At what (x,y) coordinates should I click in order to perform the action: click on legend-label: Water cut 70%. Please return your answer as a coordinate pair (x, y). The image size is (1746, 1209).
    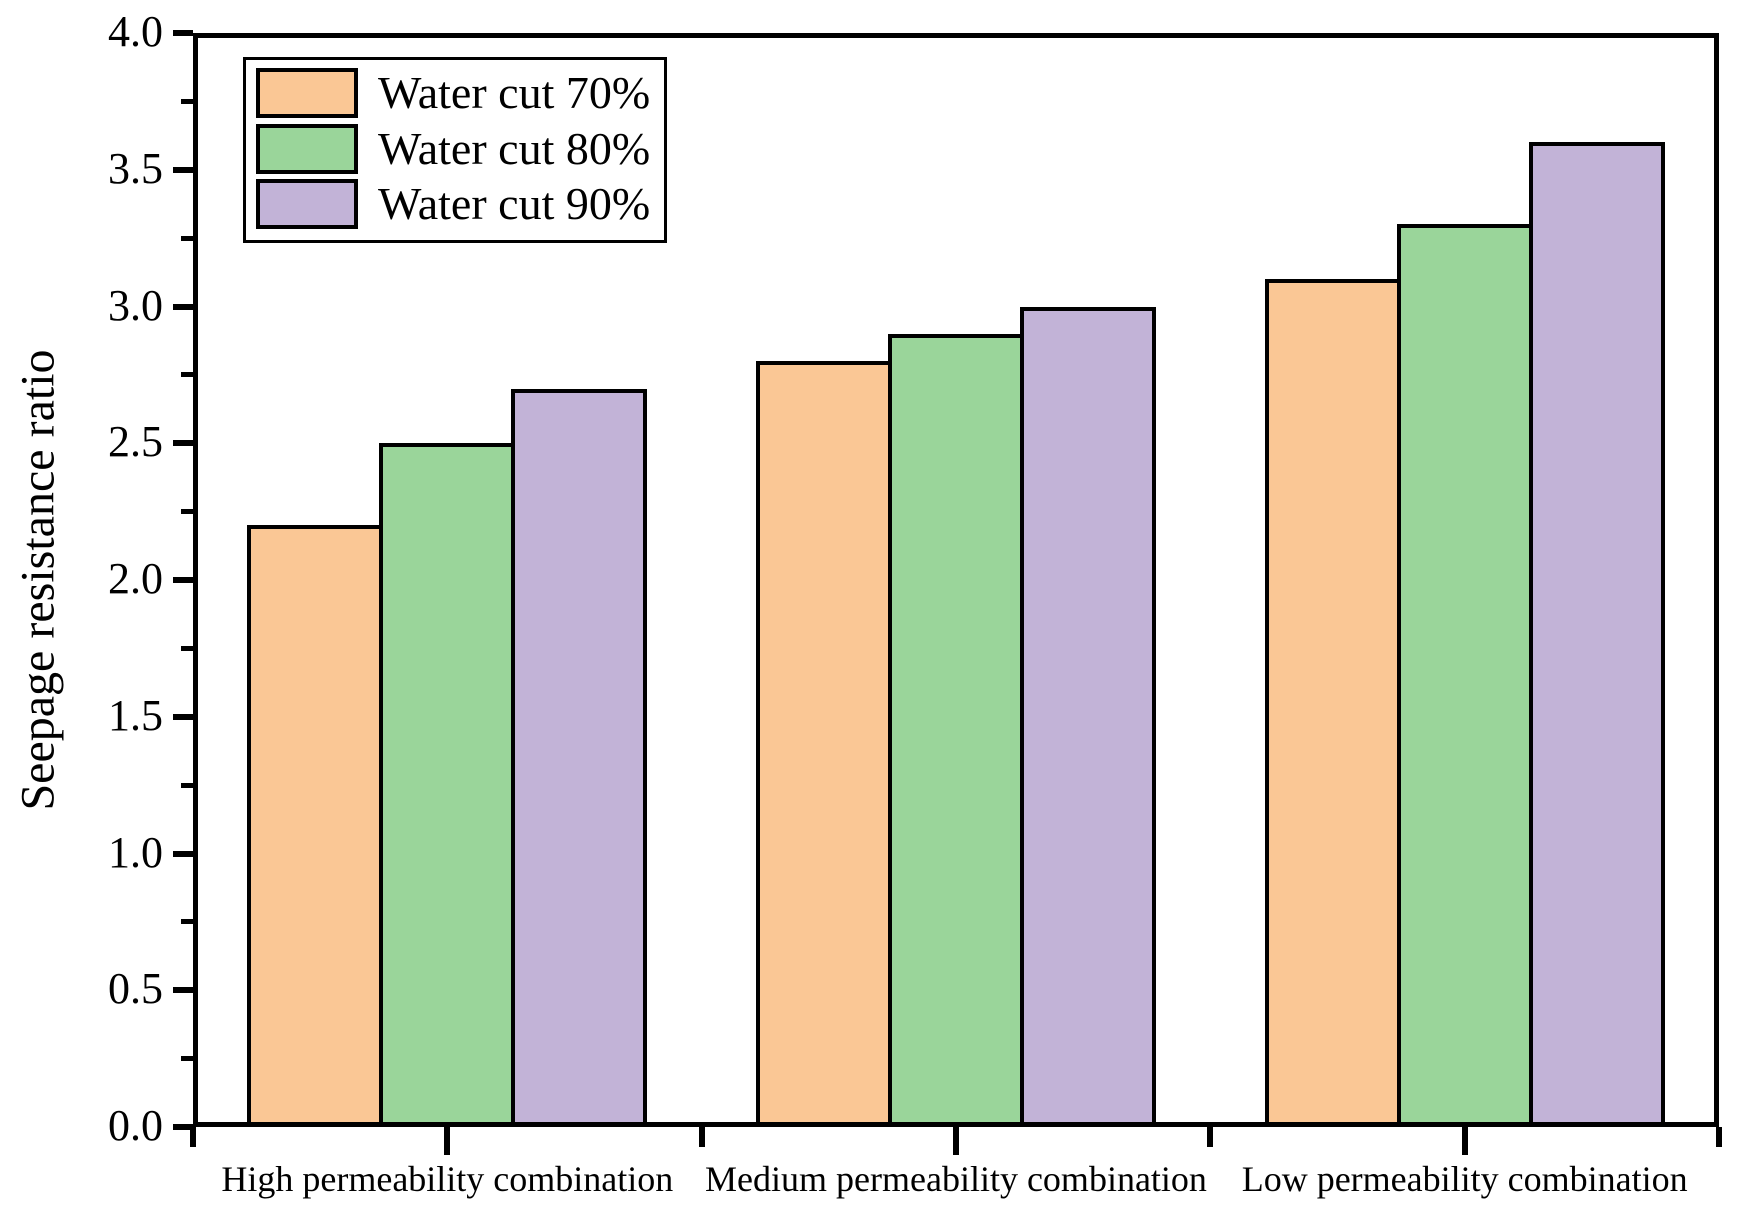
    Looking at the image, I should click on (514, 92).